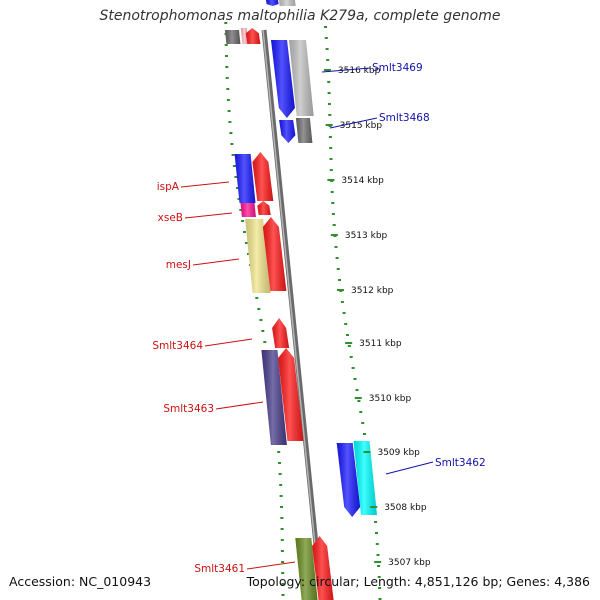 This screenshot has width=600, height=600. Describe the element at coordinates (362, 181) in the screenshot. I see `kbp-tick-label: 3514 kbp` at that location.